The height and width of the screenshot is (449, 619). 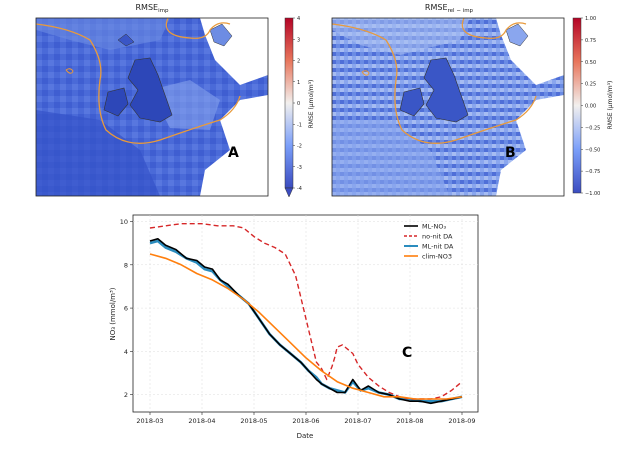 I want to click on colorbar-a-tick-label: -1, so click(x=299, y=125).